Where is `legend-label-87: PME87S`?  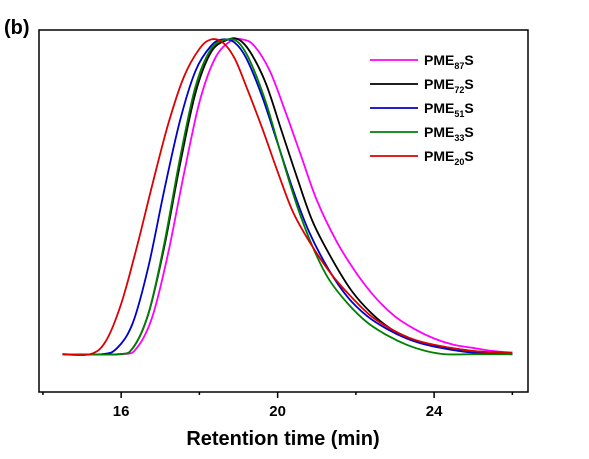 legend-label-87: PME87S is located at coordinates (449, 61).